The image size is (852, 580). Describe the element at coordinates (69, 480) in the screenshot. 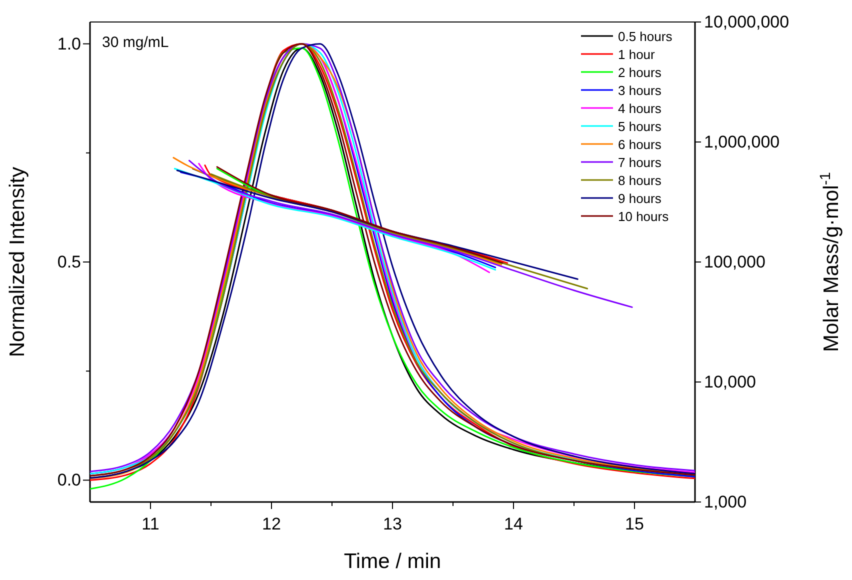

I see `y-tick-label: 0.0` at that location.